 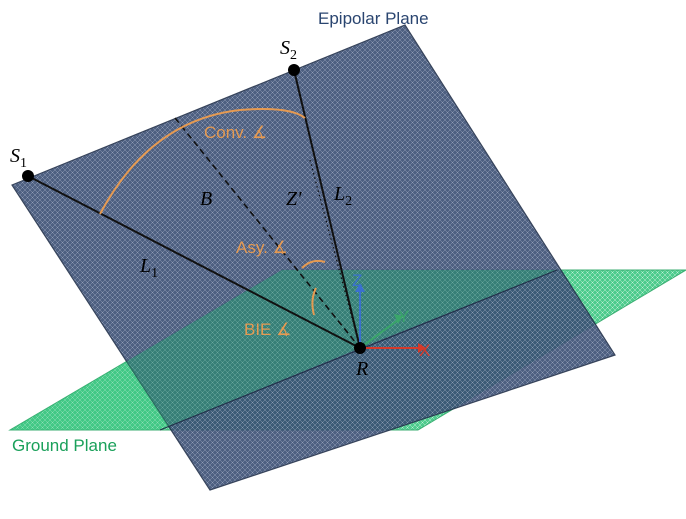 What do you see at coordinates (373, 18) in the screenshot?
I see `epipolar-plane-title: Epipolar Plane` at bounding box center [373, 18].